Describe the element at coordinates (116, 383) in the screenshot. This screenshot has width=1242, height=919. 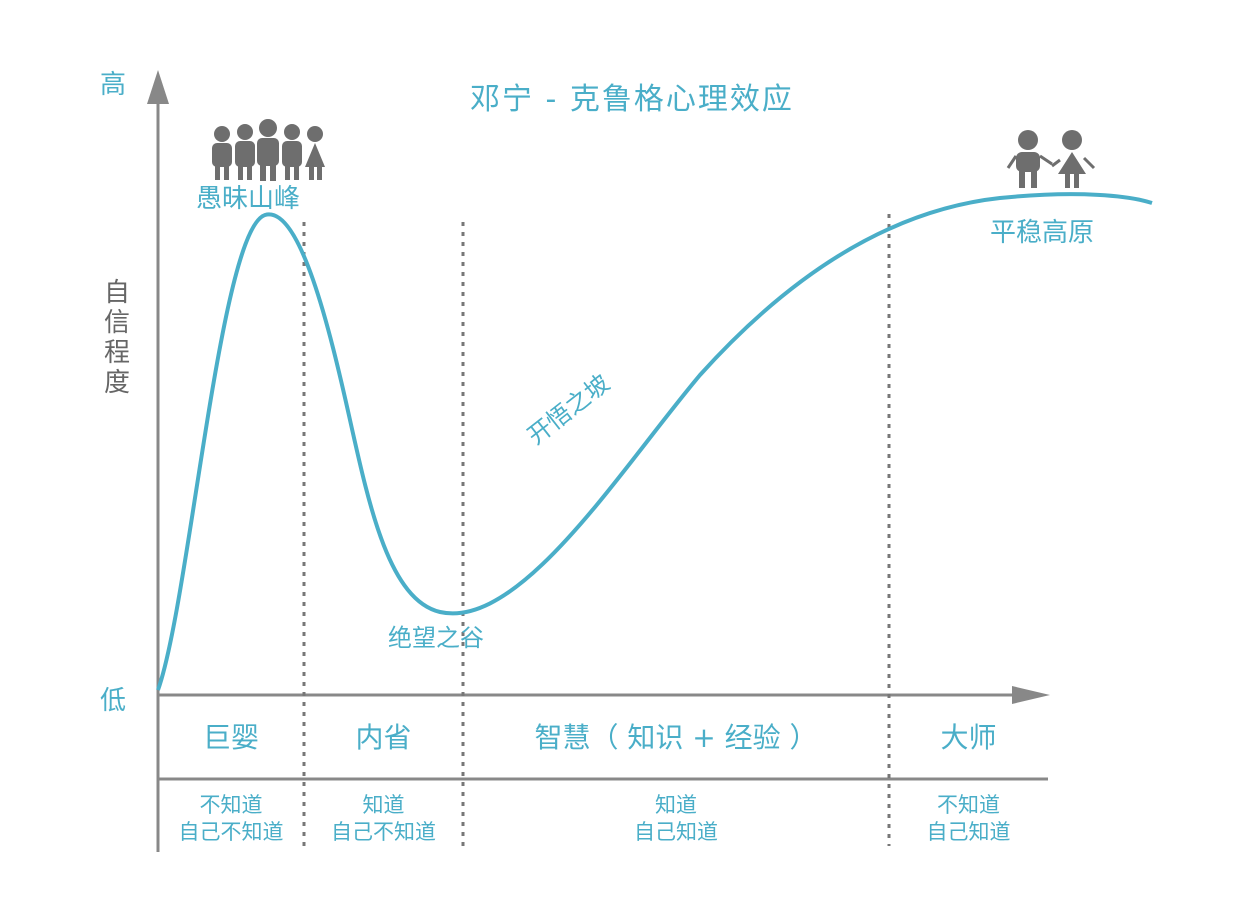
I see `y-axis-label-char: 度` at that location.